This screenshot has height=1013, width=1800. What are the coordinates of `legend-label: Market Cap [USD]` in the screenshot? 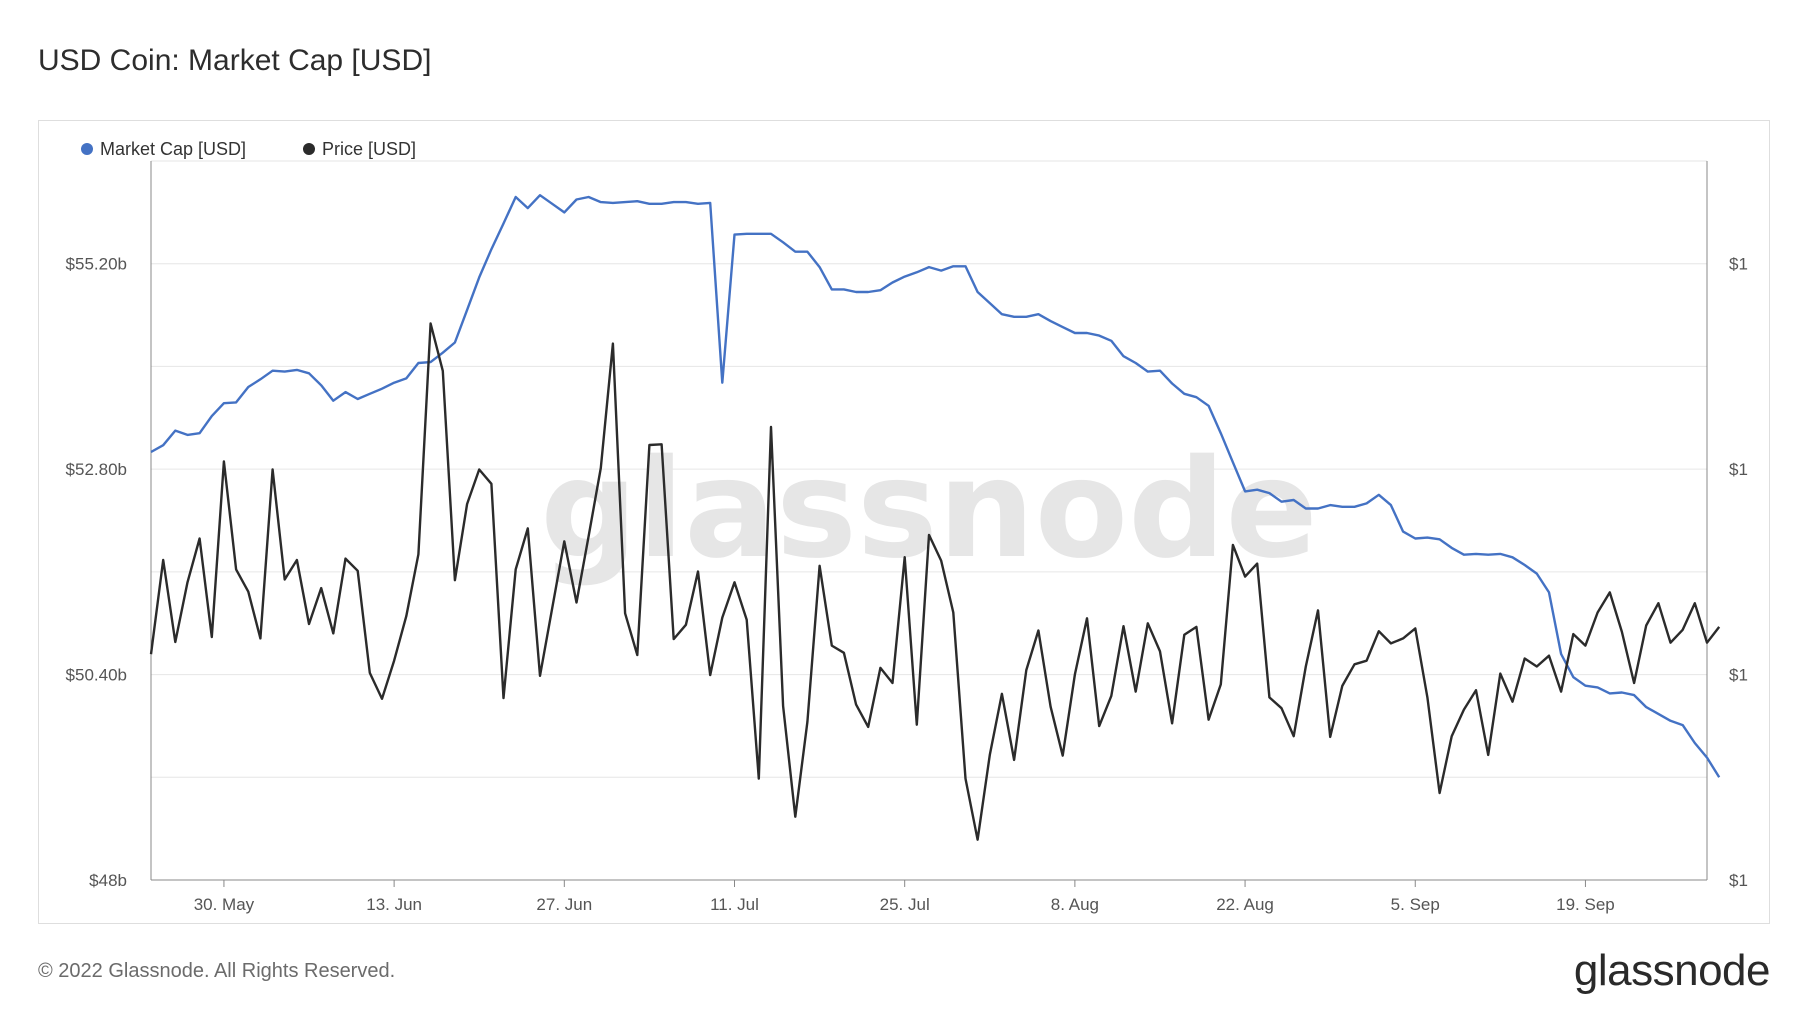 It's located at (173, 149).